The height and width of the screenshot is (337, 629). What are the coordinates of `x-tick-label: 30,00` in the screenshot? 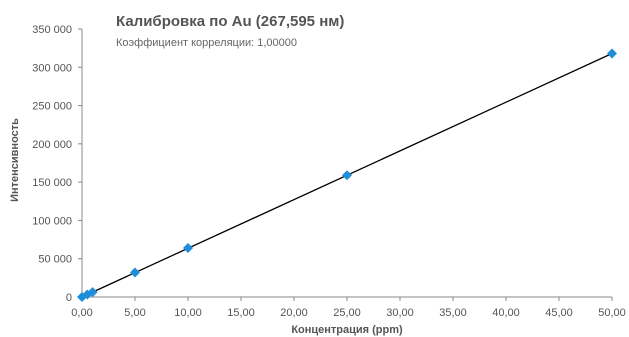 It's located at (400, 313).